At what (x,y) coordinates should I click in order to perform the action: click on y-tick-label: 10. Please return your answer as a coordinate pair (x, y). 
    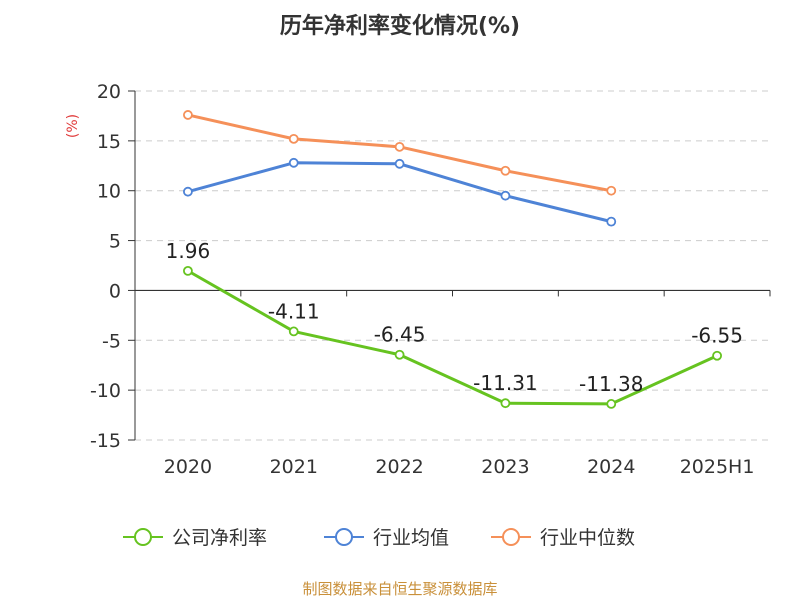
    Looking at the image, I should click on (109, 192).